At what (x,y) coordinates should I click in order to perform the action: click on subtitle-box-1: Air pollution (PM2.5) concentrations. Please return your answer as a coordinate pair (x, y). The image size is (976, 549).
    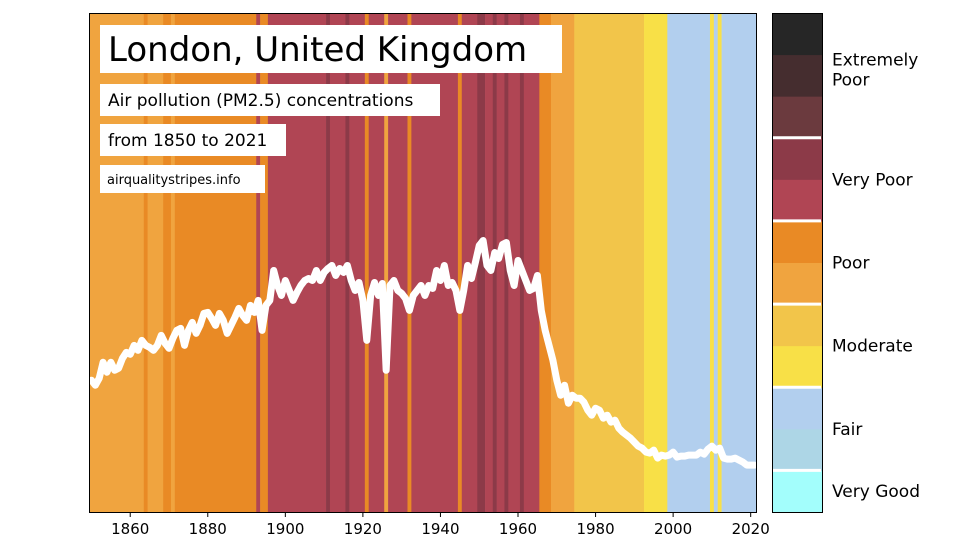
    Looking at the image, I should click on (270, 100).